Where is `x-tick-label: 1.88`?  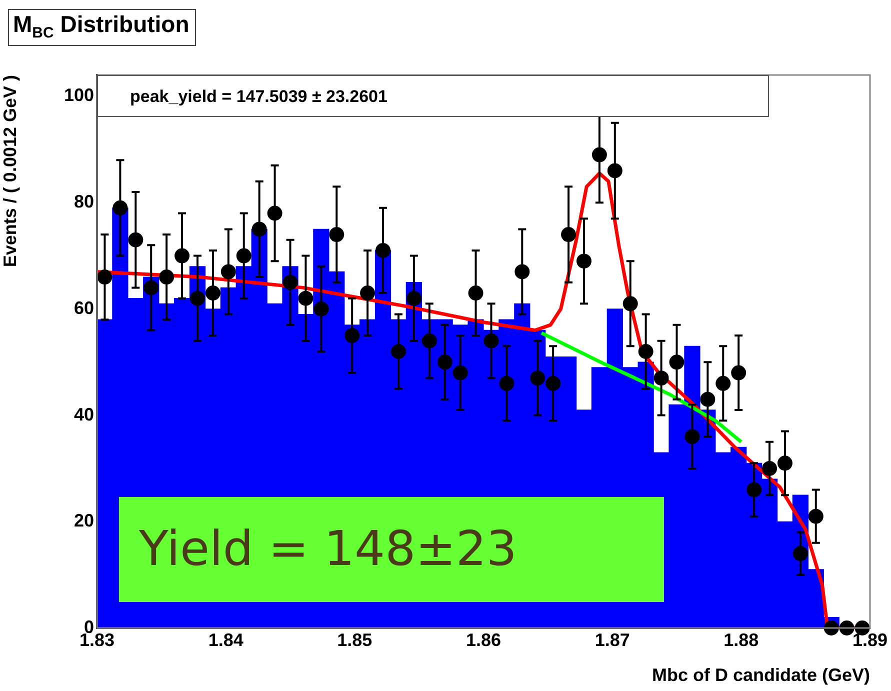 x-tick-label: 1.88 is located at coordinates (741, 640).